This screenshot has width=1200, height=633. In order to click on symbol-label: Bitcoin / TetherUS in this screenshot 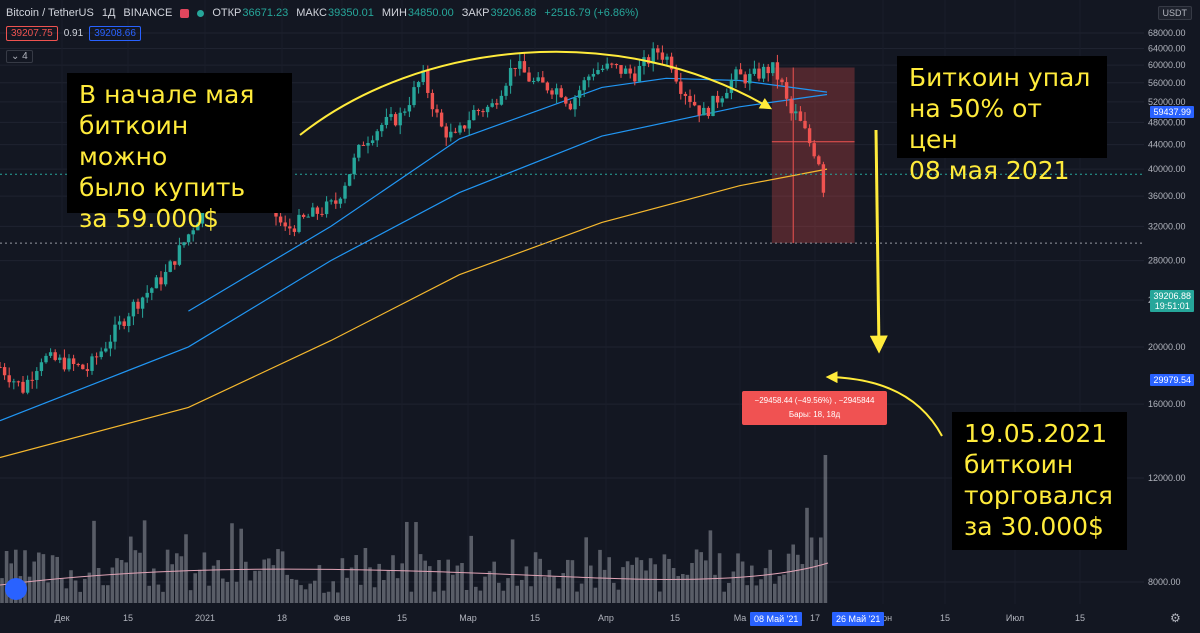, I will do `click(50, 13)`.